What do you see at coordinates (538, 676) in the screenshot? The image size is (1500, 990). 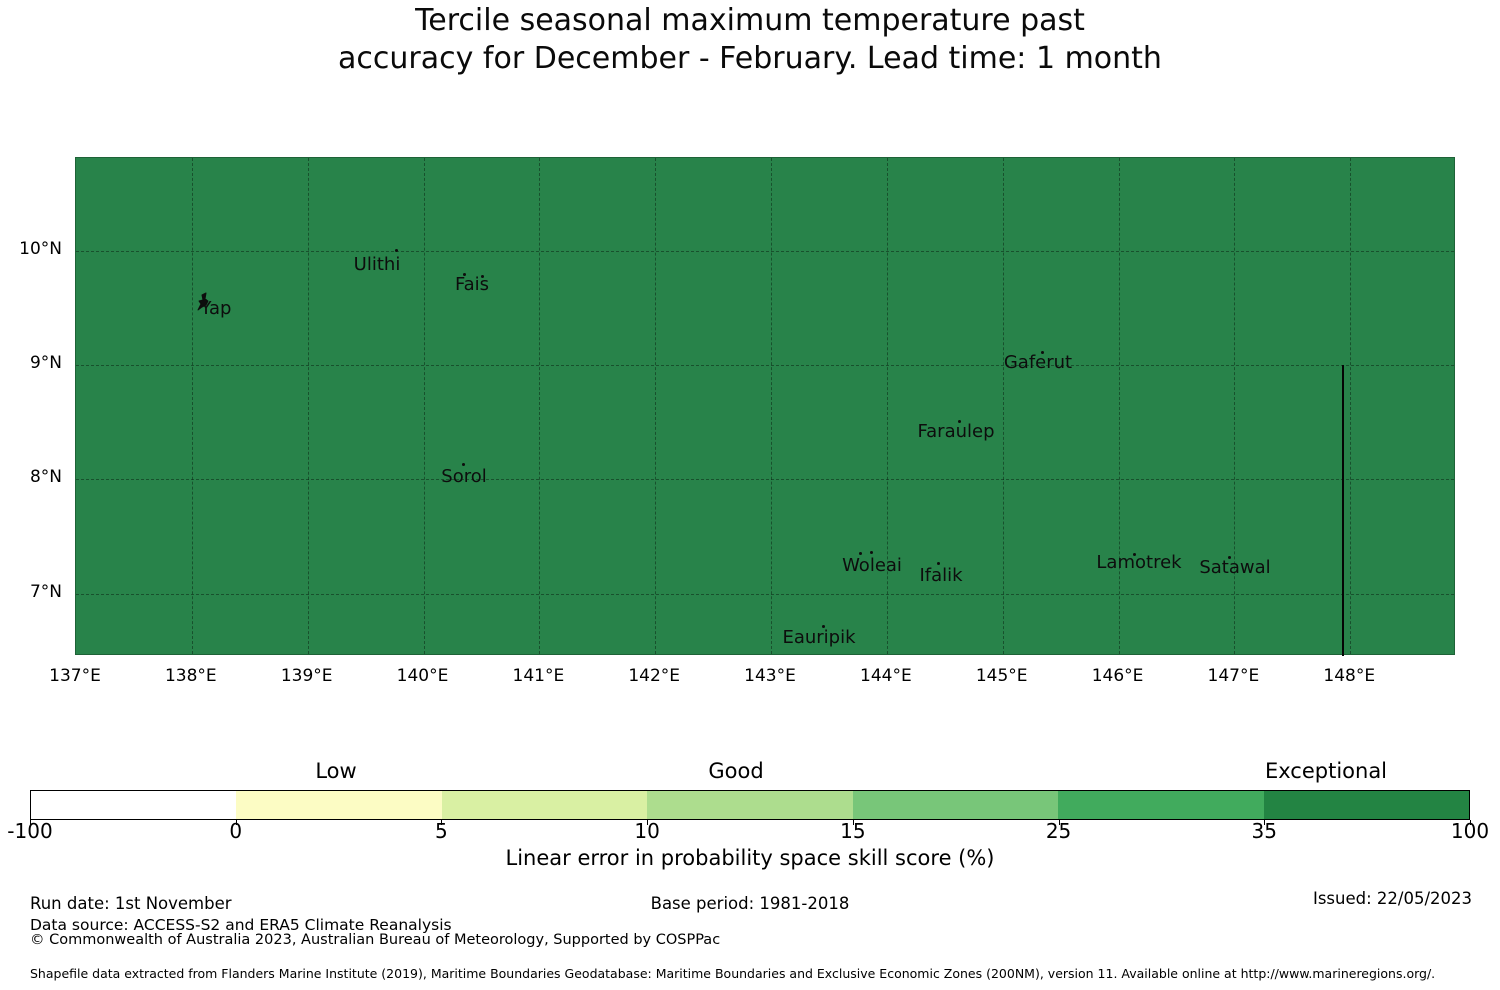 I see `x-tick-label: 141°E` at bounding box center [538, 676].